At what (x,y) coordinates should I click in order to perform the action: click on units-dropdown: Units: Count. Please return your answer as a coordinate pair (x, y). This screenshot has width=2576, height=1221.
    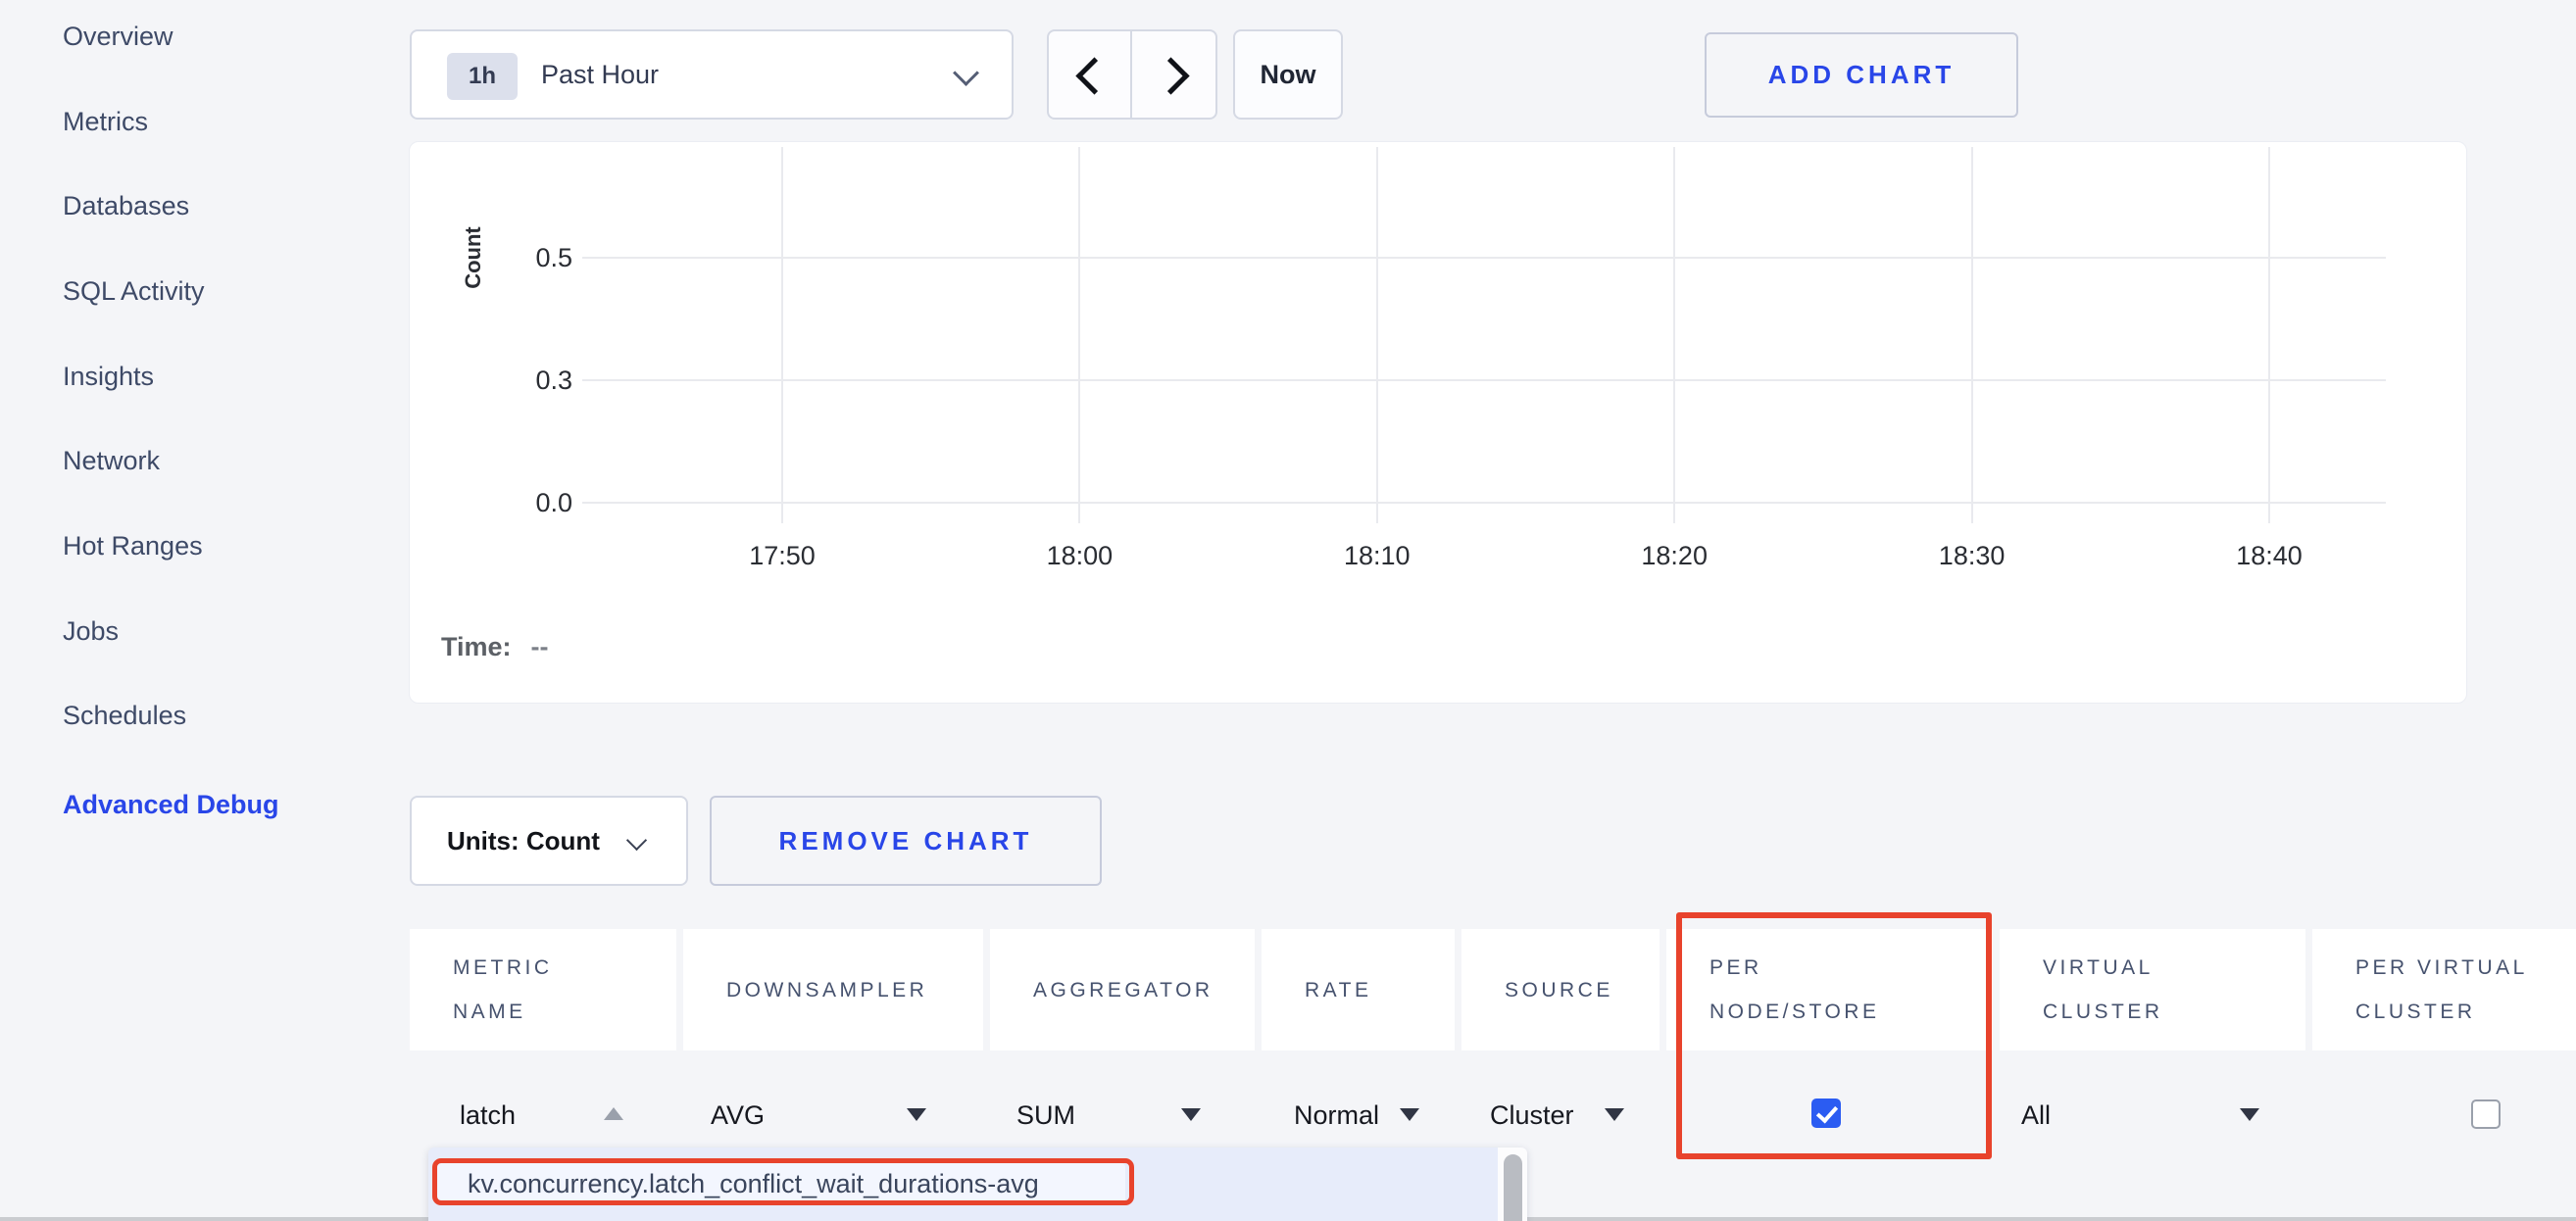
    Looking at the image, I should click on (549, 841).